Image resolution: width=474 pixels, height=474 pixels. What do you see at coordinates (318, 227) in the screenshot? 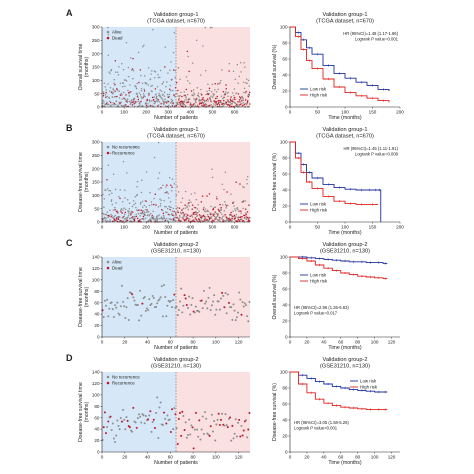
I see `km-x-tick-label: 50` at bounding box center [318, 227].